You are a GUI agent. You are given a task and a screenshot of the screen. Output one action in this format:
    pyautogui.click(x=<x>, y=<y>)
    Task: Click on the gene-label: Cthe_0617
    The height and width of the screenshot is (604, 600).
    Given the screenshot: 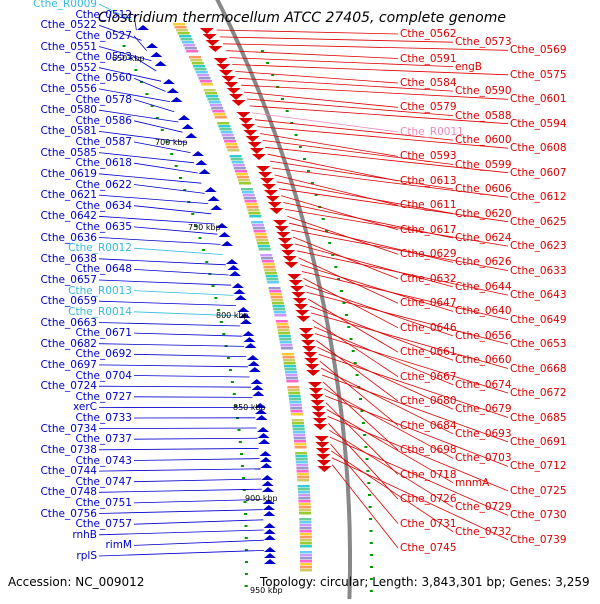 What is the action you would take?
    pyautogui.click(x=428, y=230)
    